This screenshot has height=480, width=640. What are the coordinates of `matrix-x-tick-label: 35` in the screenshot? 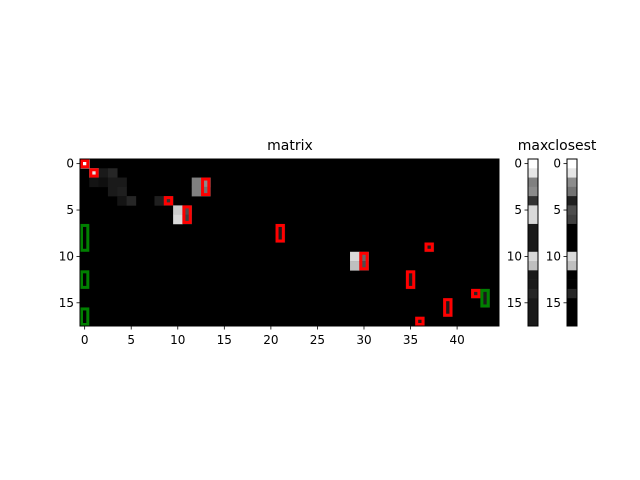 It's located at (410, 340).